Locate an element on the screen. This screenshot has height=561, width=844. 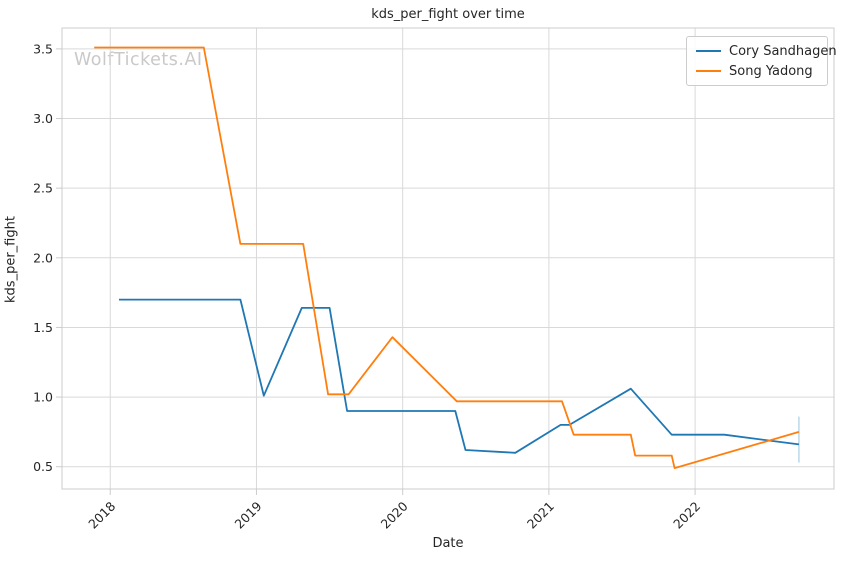
x-tick-label: 2022 is located at coordinates (686, 515).